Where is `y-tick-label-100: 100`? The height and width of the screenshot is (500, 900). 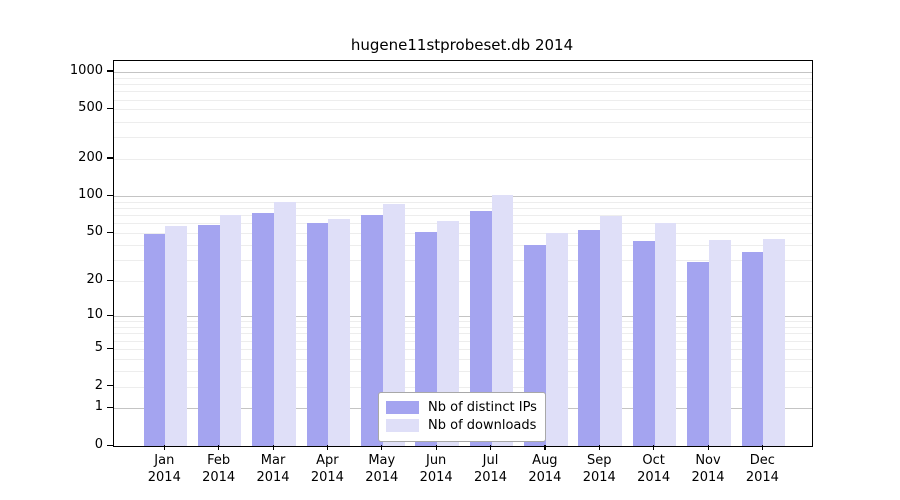 y-tick-label-100: 100 is located at coordinates (90, 195).